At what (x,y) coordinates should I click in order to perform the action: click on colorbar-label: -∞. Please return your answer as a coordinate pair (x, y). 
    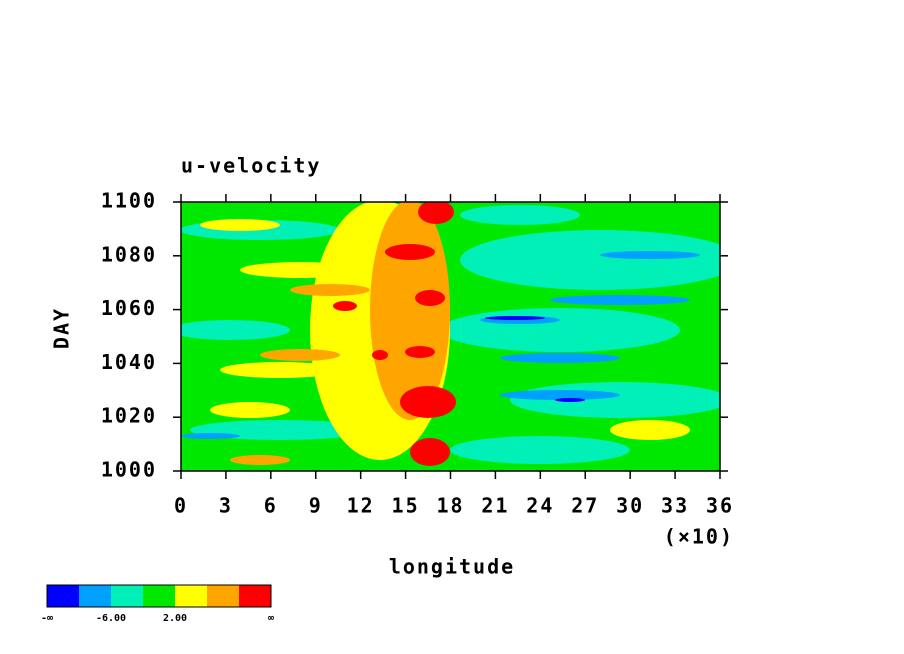
    Looking at the image, I should click on (47, 618).